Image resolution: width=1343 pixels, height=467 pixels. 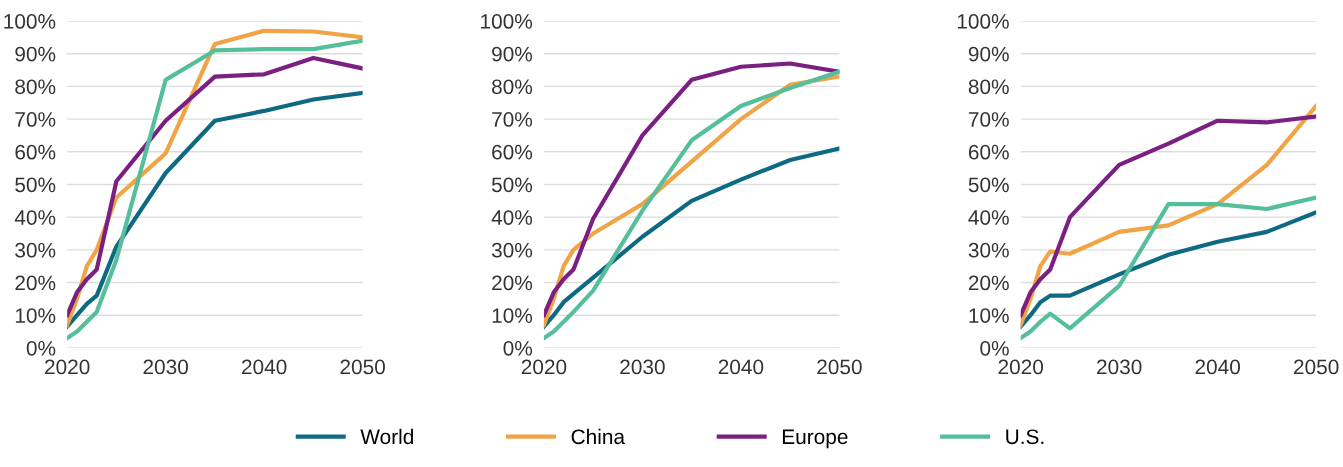 I want to click on legend-label: U.S., so click(x=1025, y=437).